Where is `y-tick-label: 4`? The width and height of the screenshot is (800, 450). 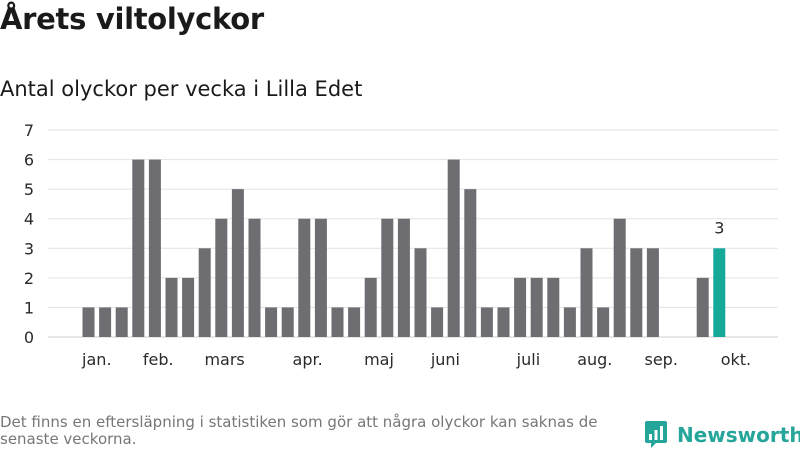 y-tick-label: 4 is located at coordinates (29, 219).